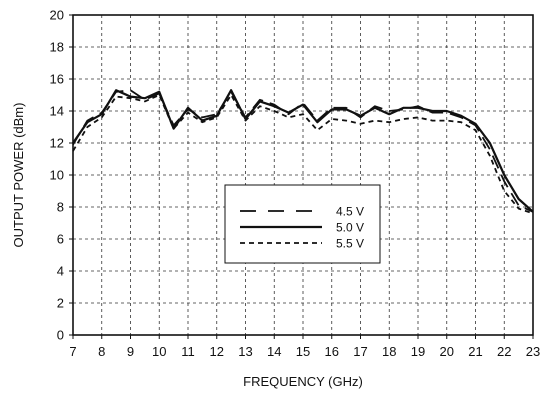 This screenshot has height=393, width=544. What do you see at coordinates (533, 351) in the screenshot?
I see `x-tick-label: 23` at bounding box center [533, 351].